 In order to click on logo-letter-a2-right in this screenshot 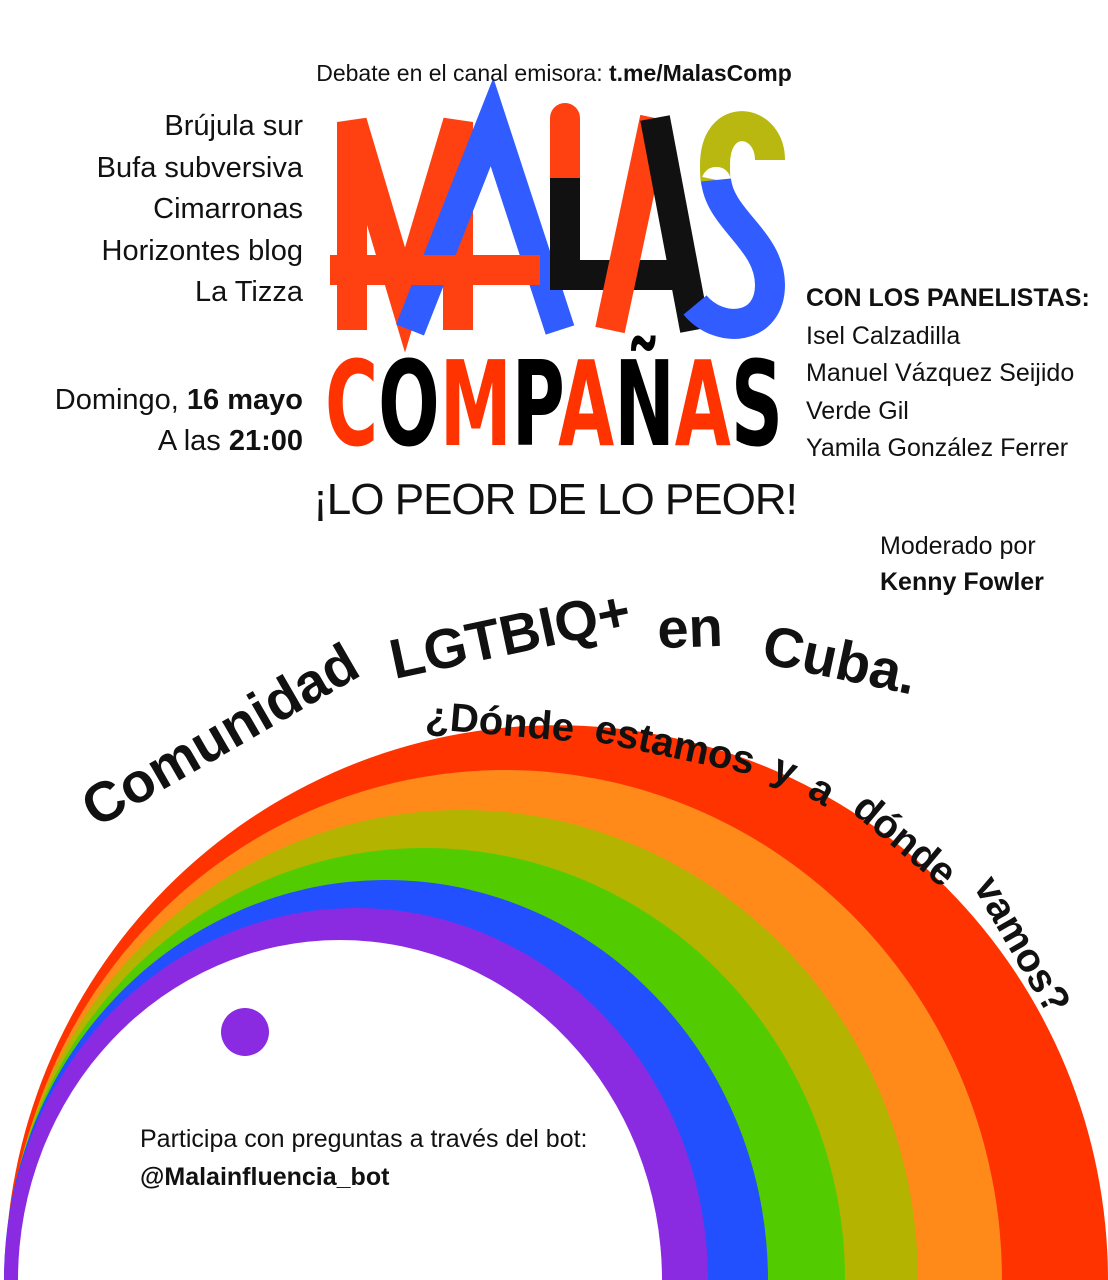, I will do `click(675, 224)`.